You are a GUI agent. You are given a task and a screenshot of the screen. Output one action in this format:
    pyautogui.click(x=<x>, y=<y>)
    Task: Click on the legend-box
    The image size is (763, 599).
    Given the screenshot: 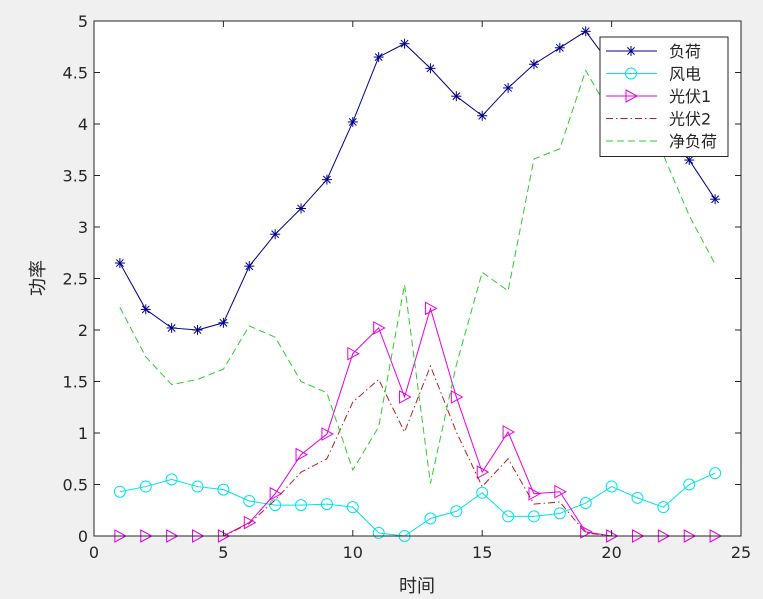 What is the action you would take?
    pyautogui.click(x=664, y=96)
    